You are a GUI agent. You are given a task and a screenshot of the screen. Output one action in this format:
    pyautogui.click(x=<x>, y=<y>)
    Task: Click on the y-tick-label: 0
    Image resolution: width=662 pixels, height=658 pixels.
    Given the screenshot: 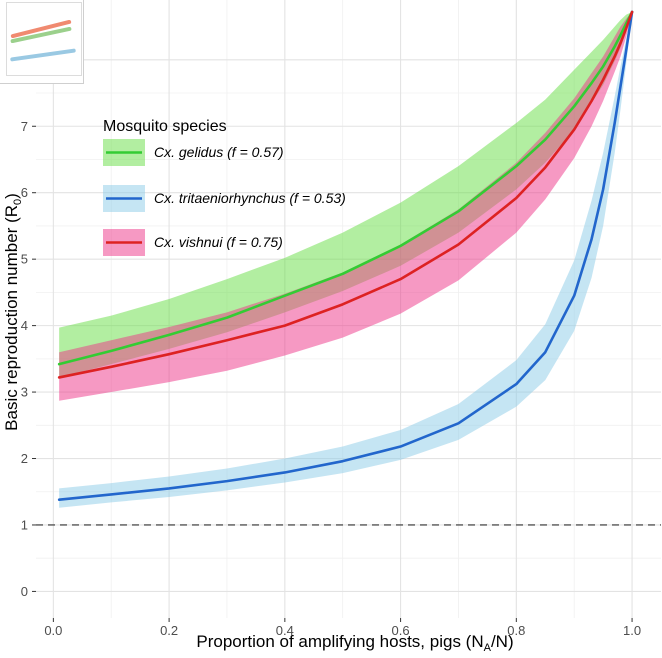 What is the action you would take?
    pyautogui.click(x=24, y=591)
    